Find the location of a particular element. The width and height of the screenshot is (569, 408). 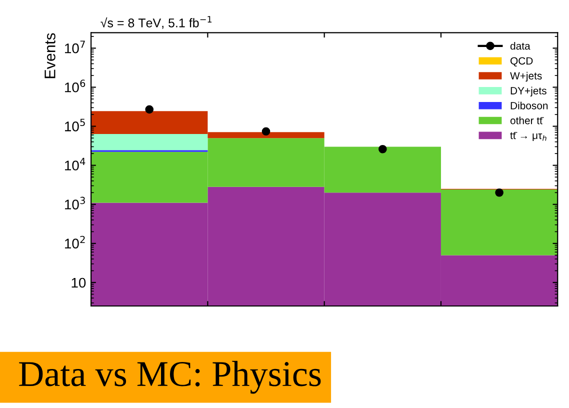

y-tick-label: 10$^{2}$ is located at coordinates (75, 242).